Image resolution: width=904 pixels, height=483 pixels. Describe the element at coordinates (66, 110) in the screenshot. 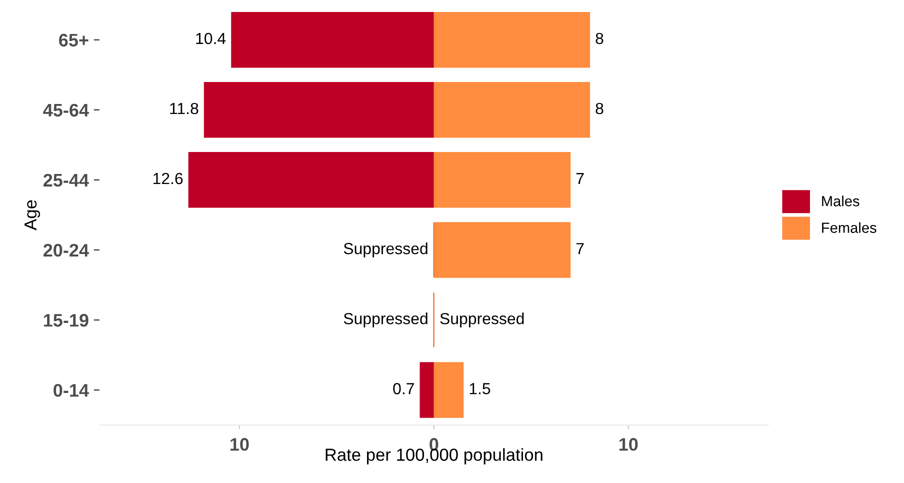

I see `y-tick-label: 45-64` at that location.